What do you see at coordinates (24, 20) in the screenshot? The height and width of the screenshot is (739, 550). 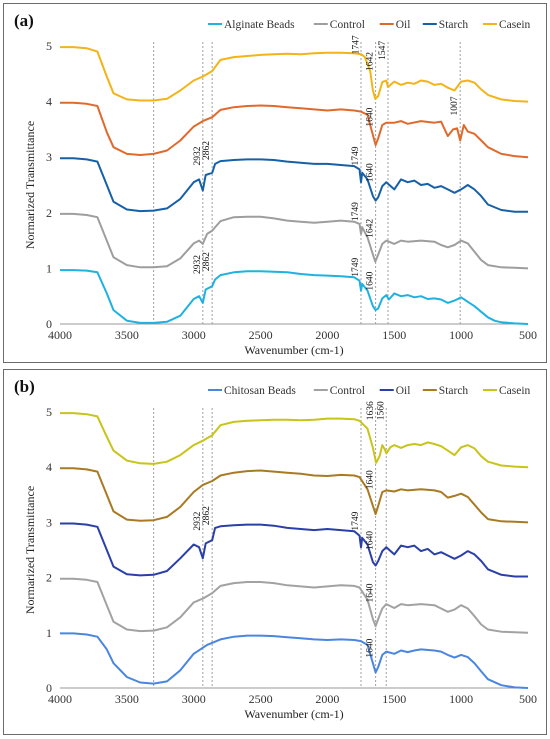 I see `panel-label: (a)` at bounding box center [24, 20].